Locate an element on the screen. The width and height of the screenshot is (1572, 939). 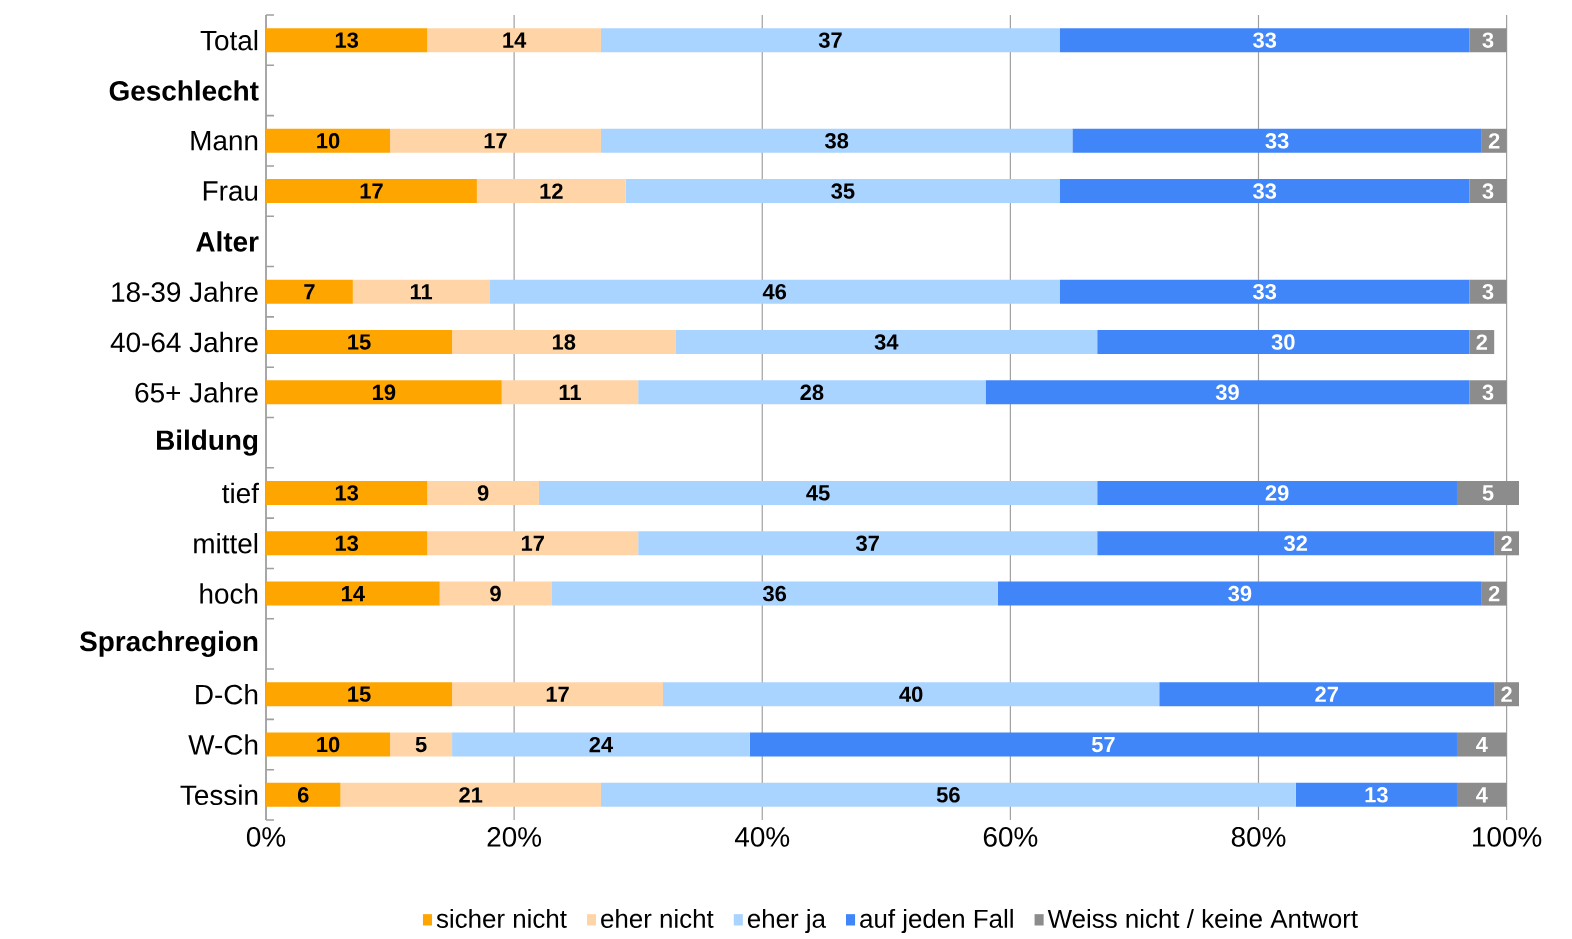
data-label: 32 is located at coordinates (1296, 543).